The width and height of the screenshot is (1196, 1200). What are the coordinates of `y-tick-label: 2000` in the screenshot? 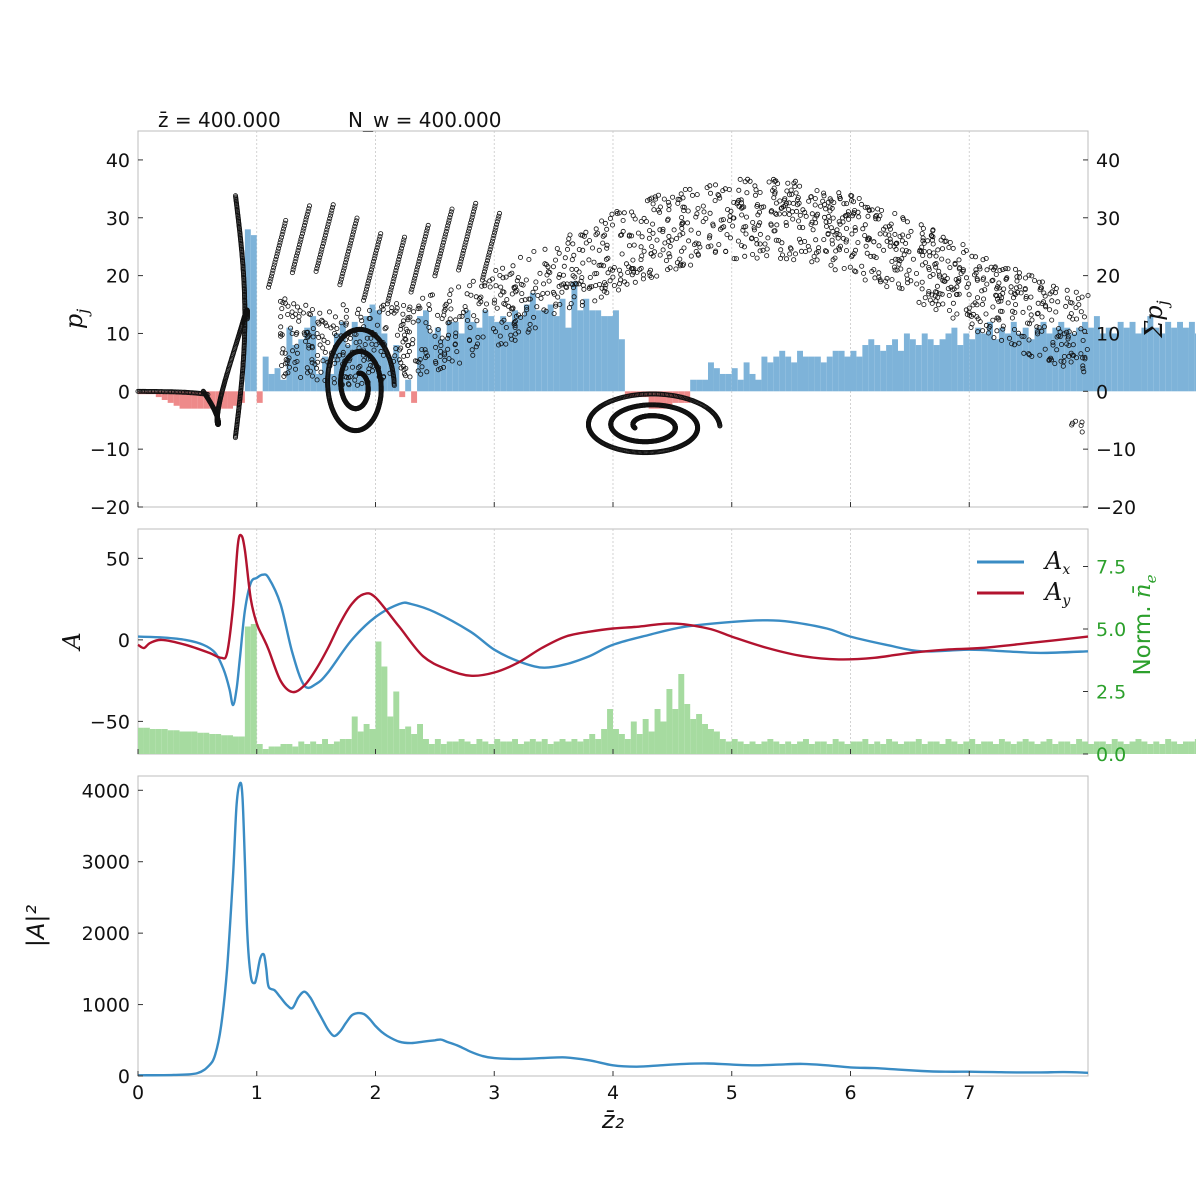 It's located at (106, 934).